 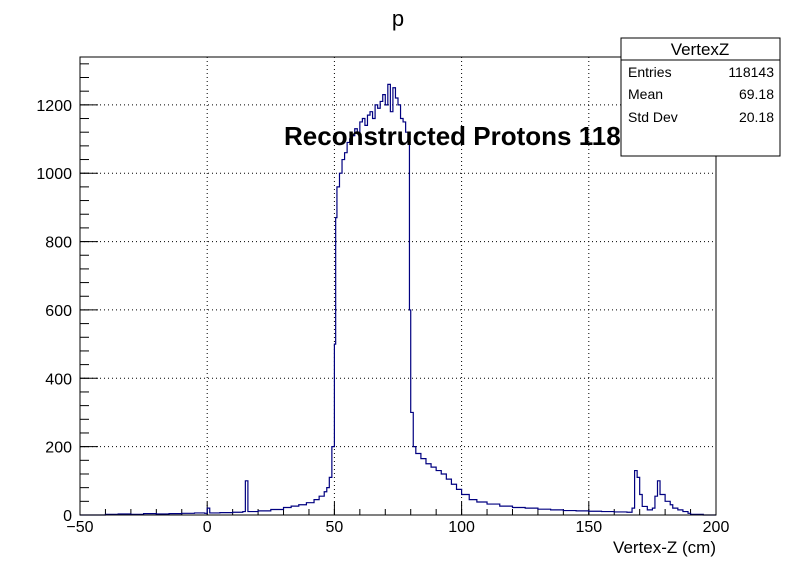 I want to click on stats-box-frame, so click(x=700, y=97).